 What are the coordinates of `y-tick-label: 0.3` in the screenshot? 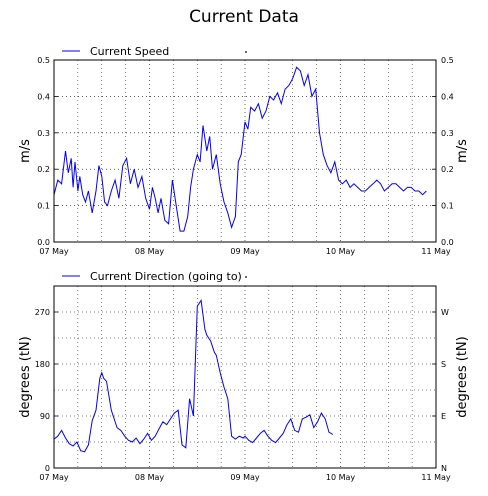 It's located at (43, 133).